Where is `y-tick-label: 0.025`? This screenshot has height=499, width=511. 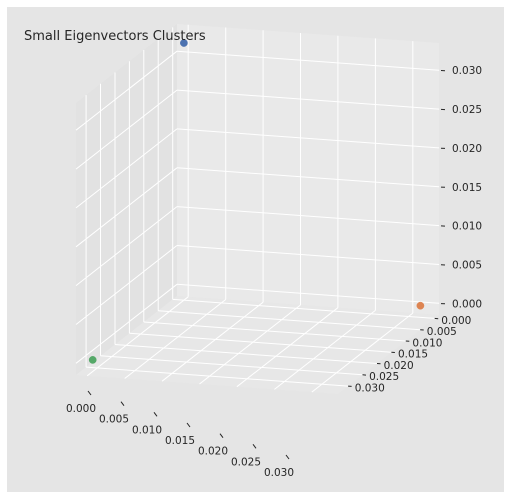
y-tick-label: 0.025 is located at coordinates (384, 377).